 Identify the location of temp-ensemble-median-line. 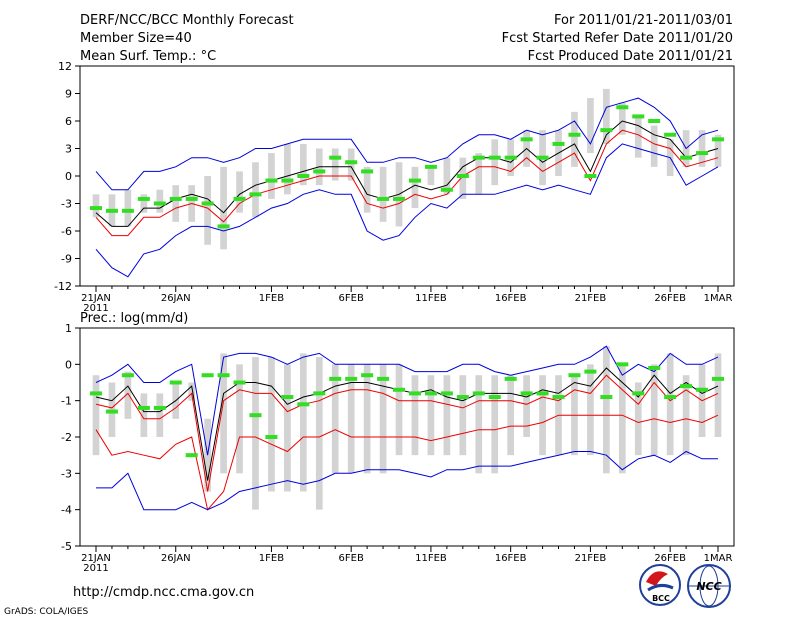
(407, 173).